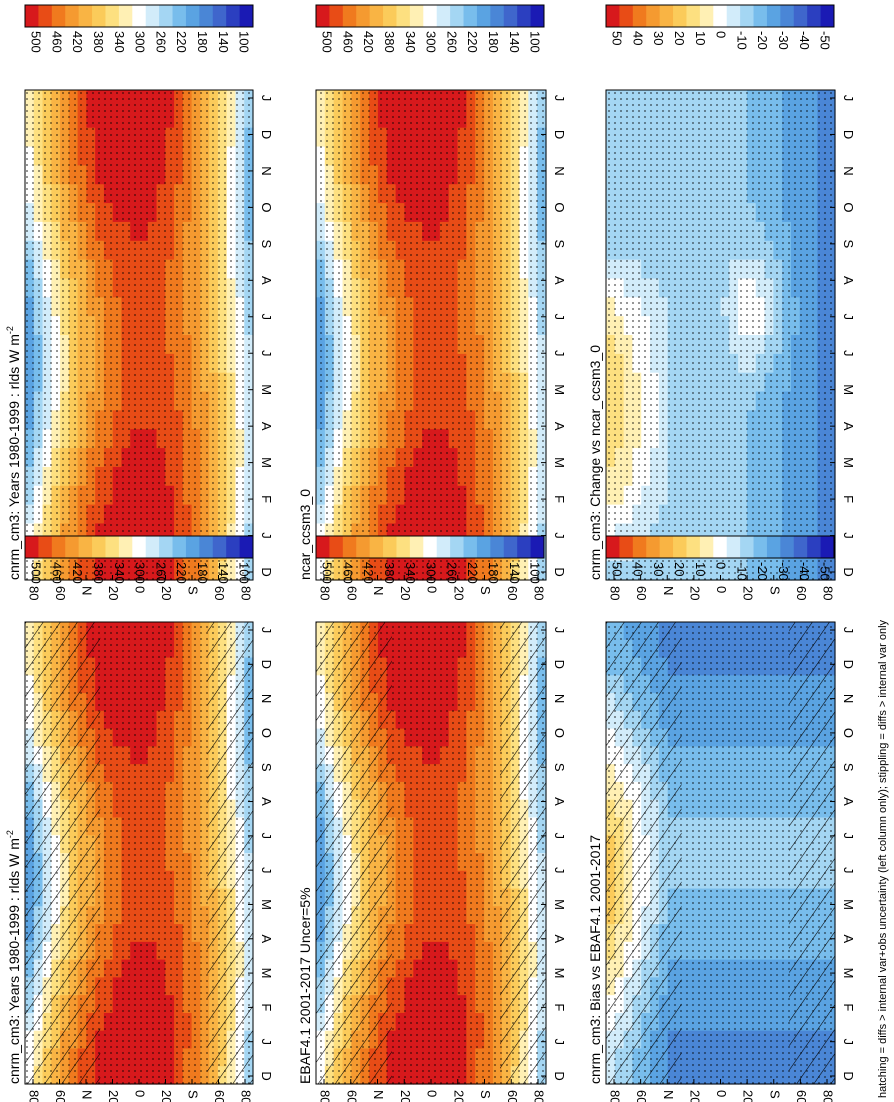 The width and height of the screenshot is (894, 1102). Describe the element at coordinates (485, 590) in the screenshot. I see `lat-tick-label: S` at that location.